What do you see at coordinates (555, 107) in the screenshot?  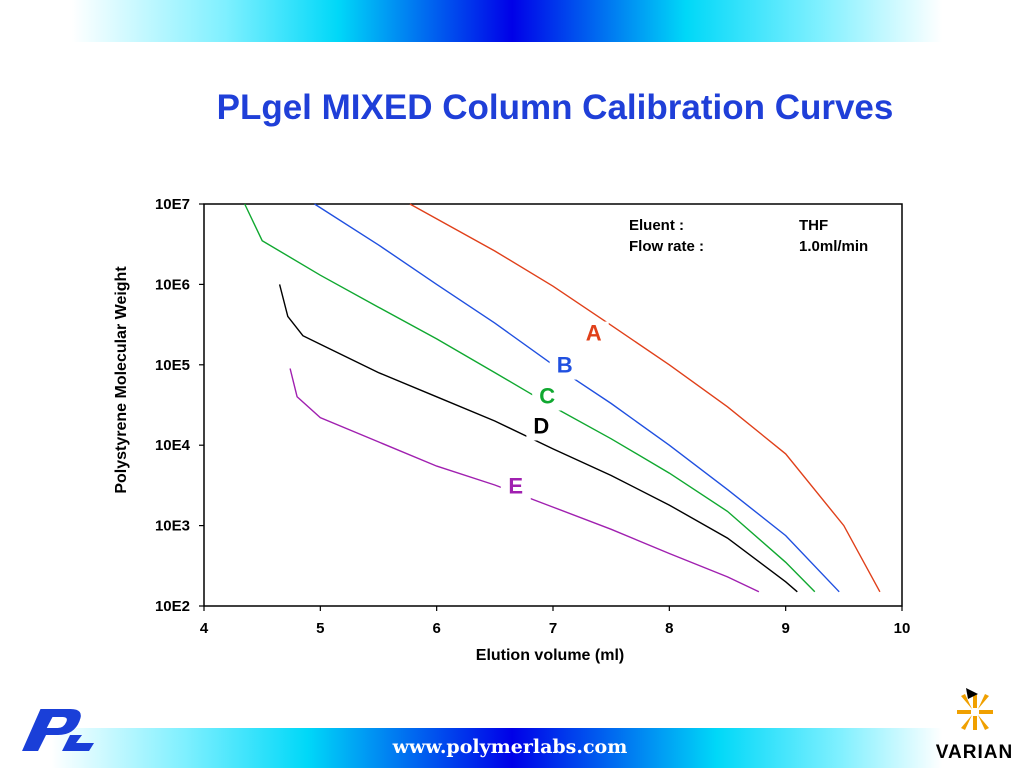 I see `slide-title: PLgel MIXED Column Calibration Curves` at bounding box center [555, 107].